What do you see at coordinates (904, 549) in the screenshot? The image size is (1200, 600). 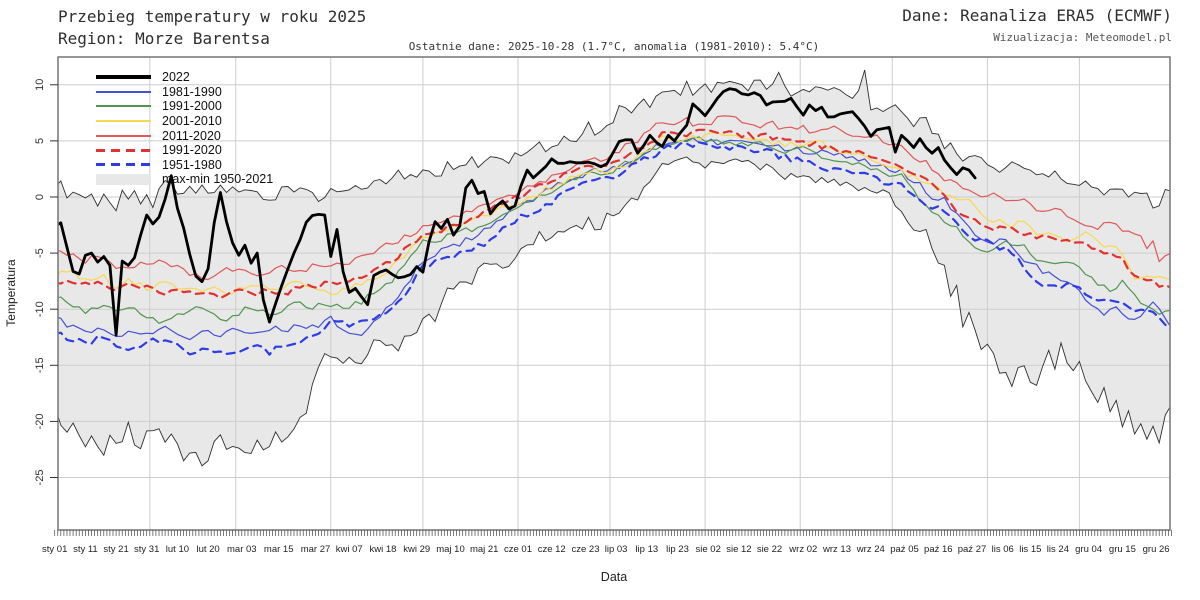 I see `x-tick-label: paź 05` at bounding box center [904, 549].